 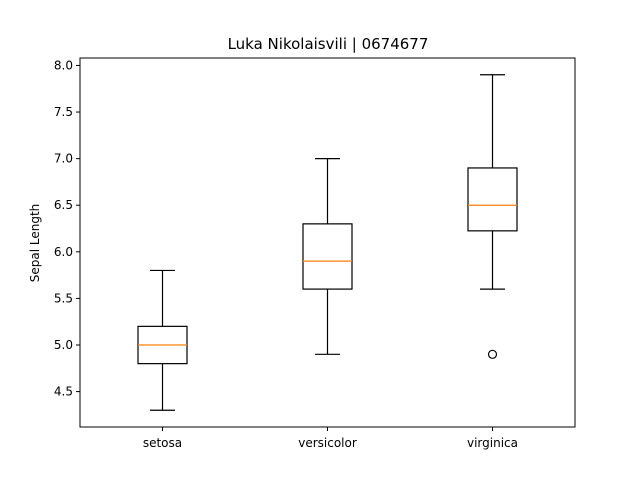 I want to click on chart-title: Luka Nikolaisvili | 0674677, so click(x=328, y=44).